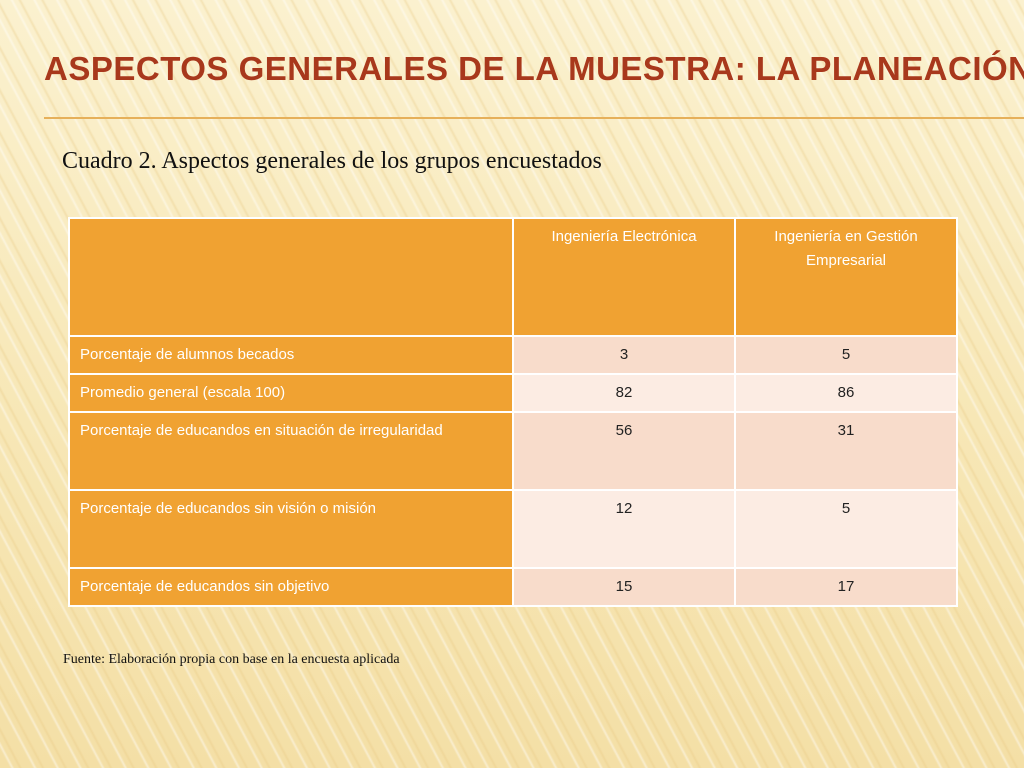  I want to click on cell-electronica: 82, so click(624, 393).